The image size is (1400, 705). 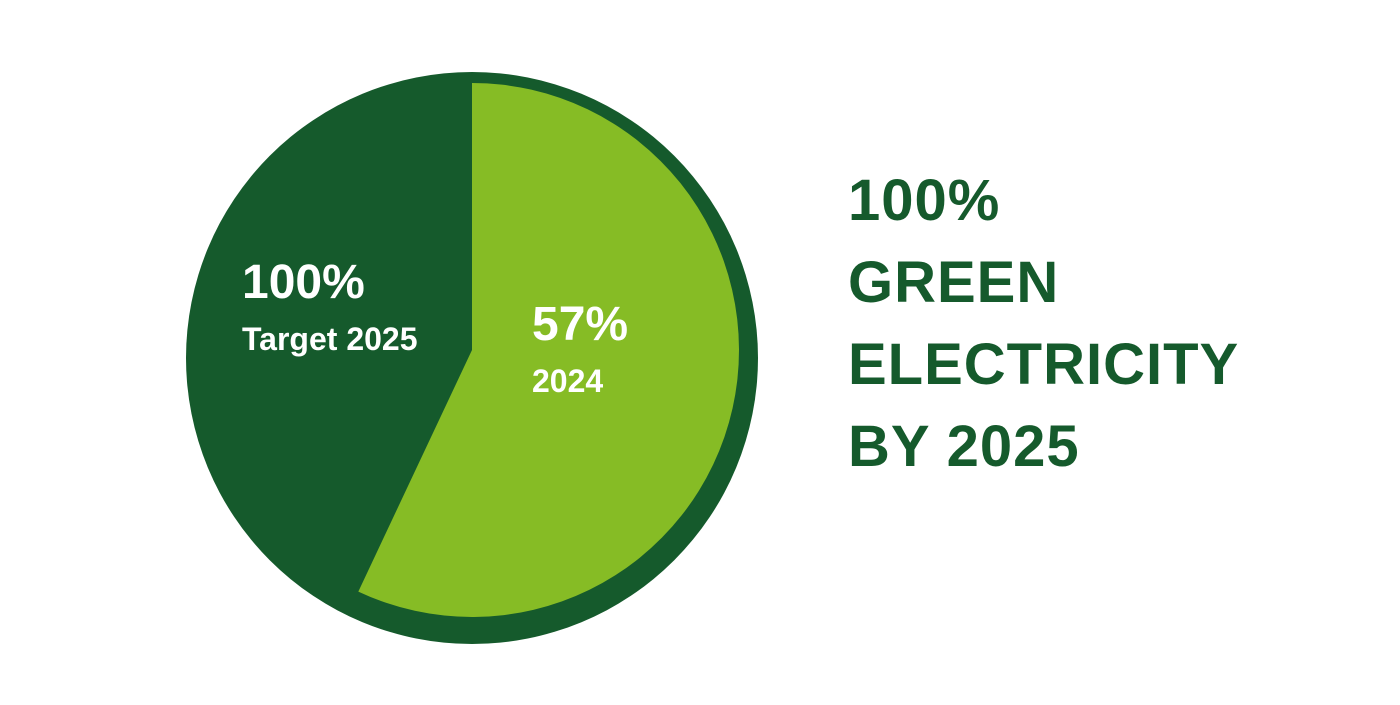 I want to click on data-label: 57%, so click(x=580, y=324).